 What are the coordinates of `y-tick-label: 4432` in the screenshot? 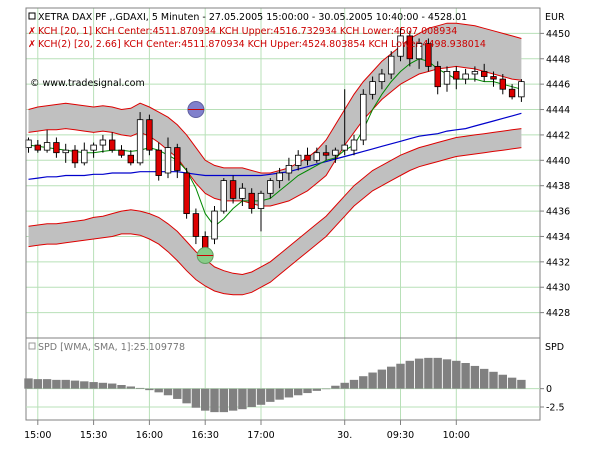 It's located at (558, 262).